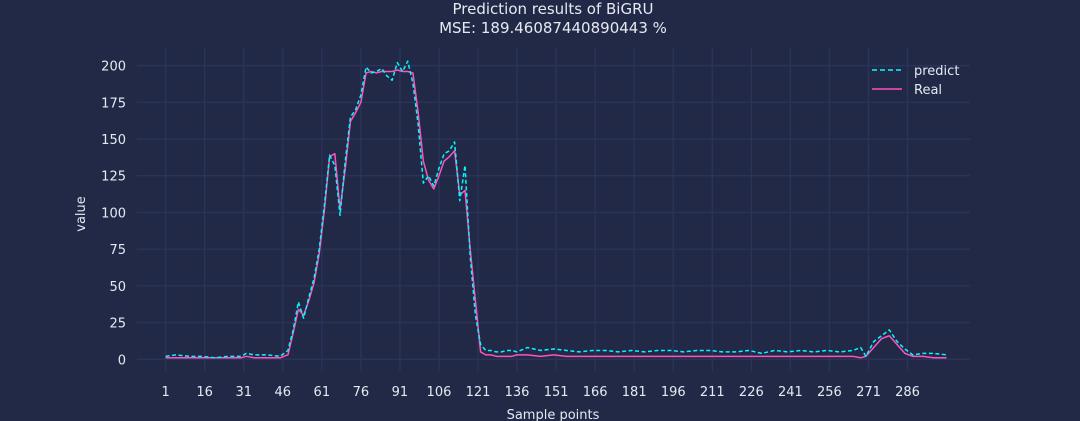  I want to click on x-tick-label: 286, so click(907, 392).